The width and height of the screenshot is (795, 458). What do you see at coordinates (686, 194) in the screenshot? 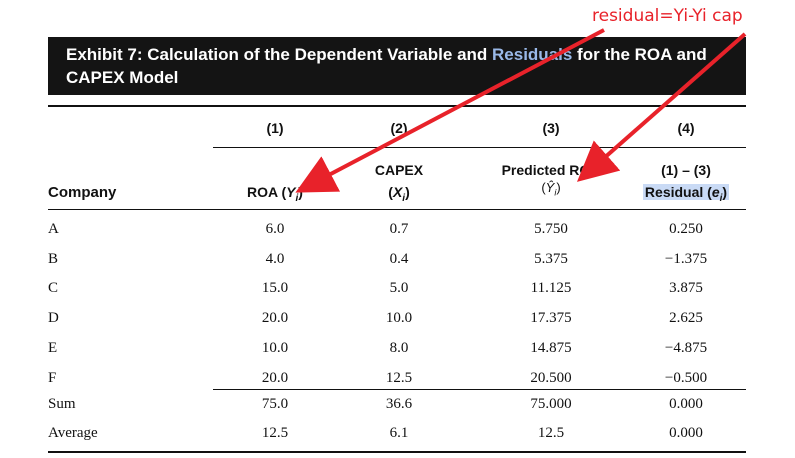
I see `residual-header: Residual (ei)` at bounding box center [686, 194].